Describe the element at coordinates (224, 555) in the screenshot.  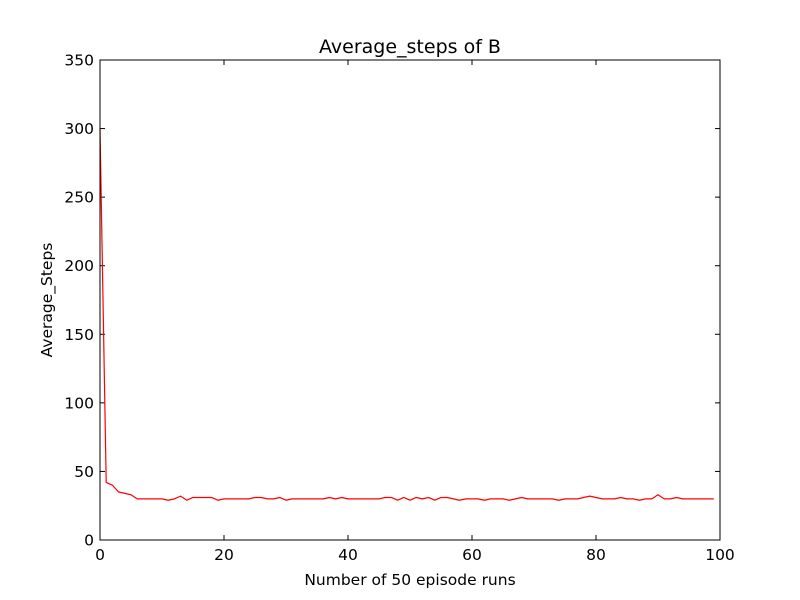
I see `x-tick-label: 20` at that location.